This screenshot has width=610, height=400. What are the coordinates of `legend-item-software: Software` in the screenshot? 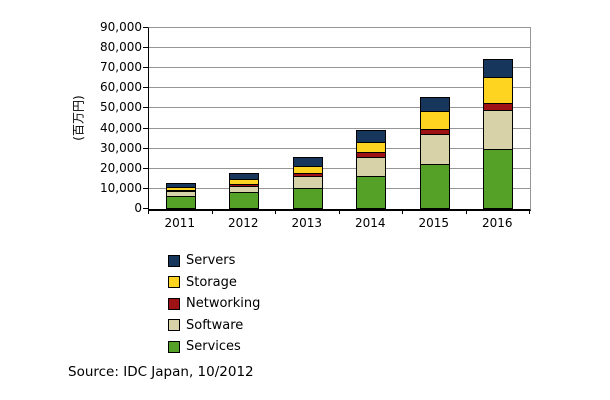 It's located at (214, 326).